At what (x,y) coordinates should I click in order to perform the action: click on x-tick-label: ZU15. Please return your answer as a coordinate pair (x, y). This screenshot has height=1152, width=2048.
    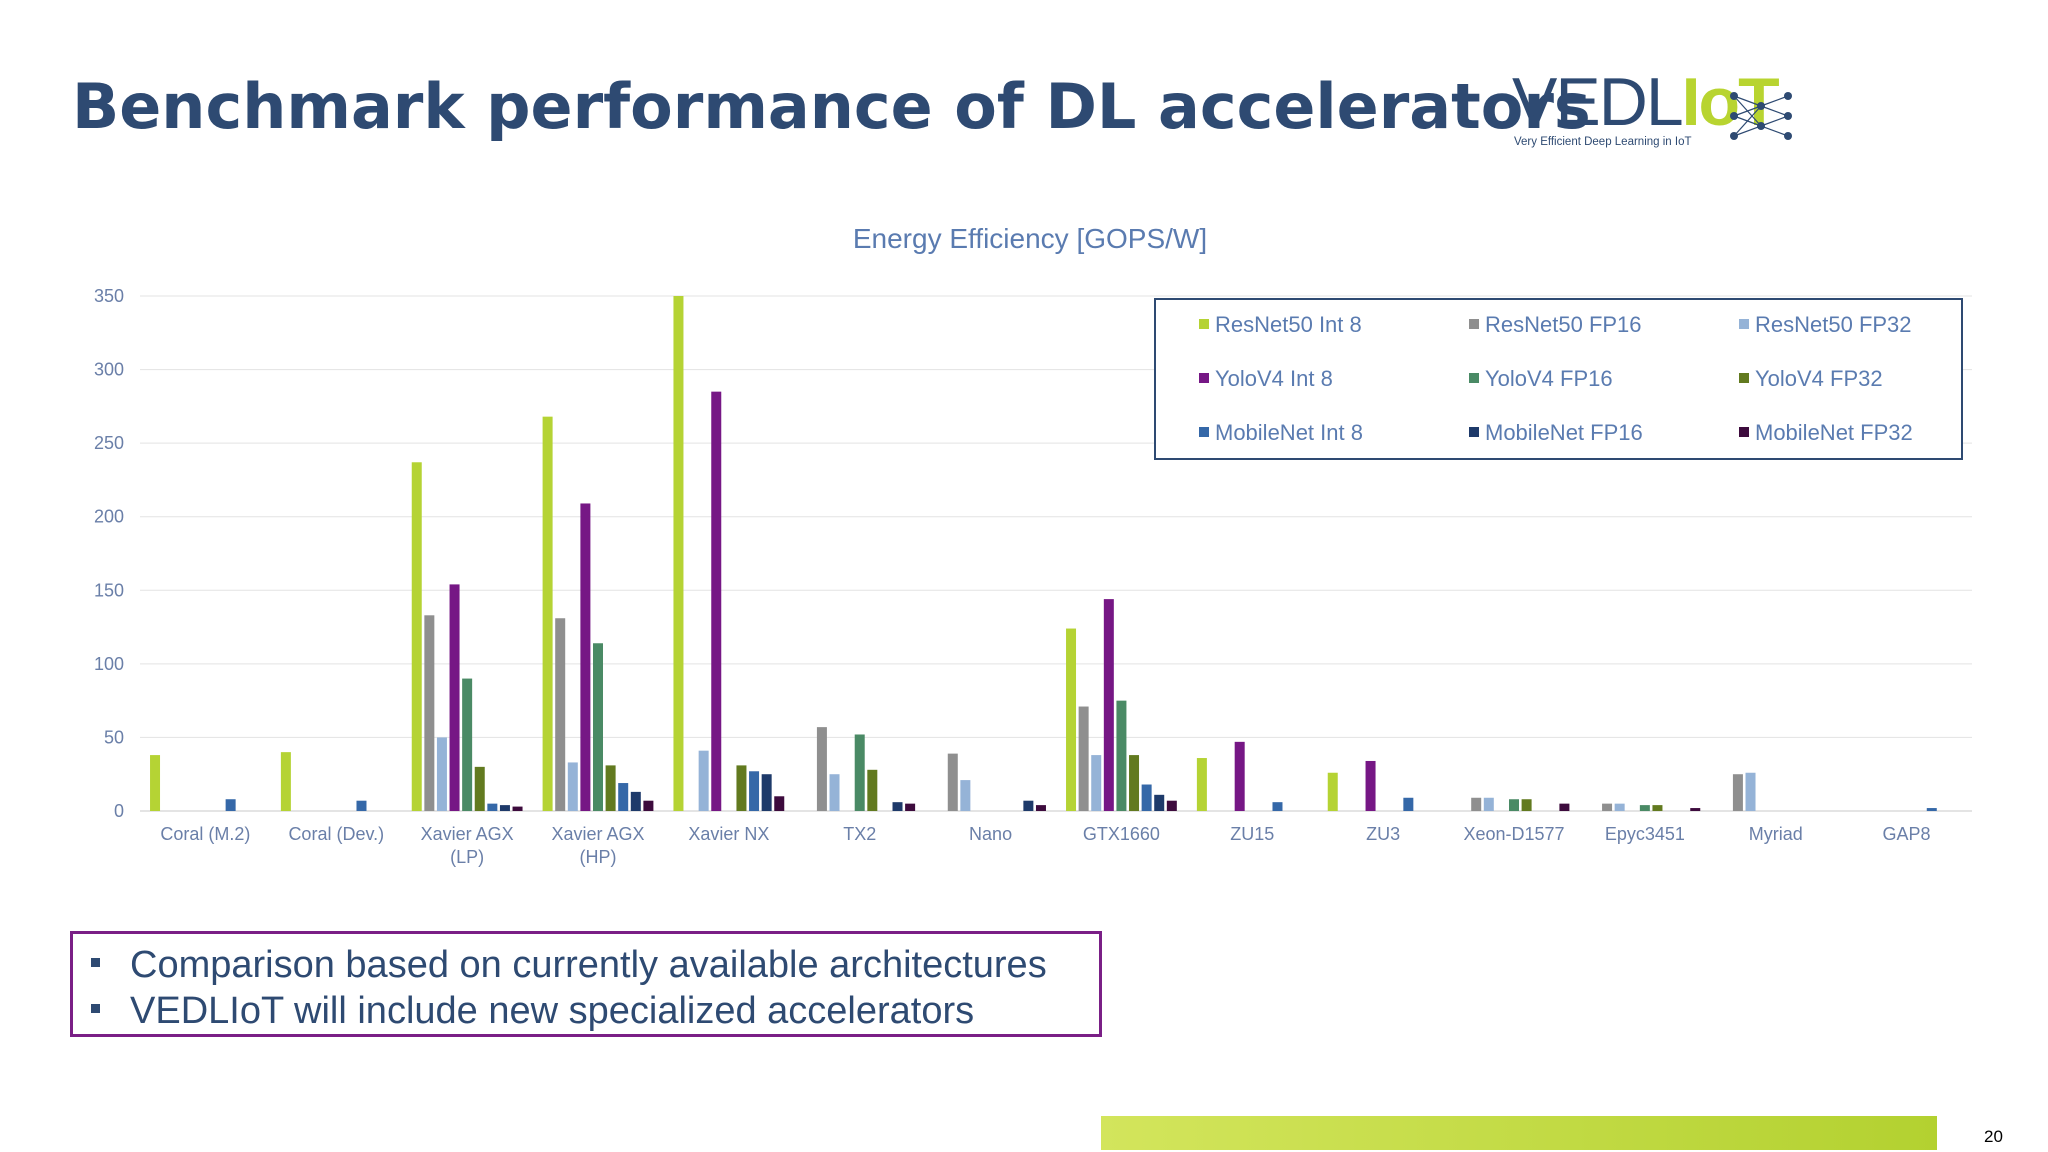
    Looking at the image, I should click on (1252, 834).